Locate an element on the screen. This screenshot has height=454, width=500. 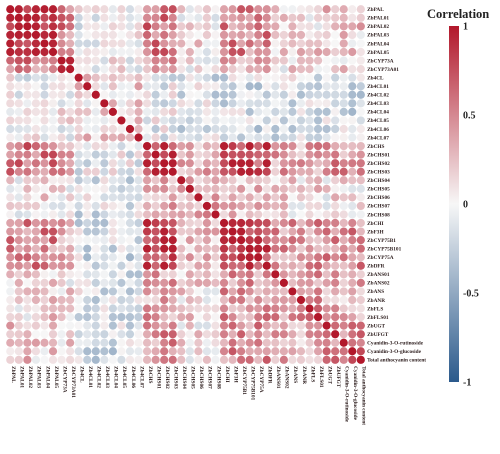
row-label: Zb4CL07 is located at coordinates (378, 138).